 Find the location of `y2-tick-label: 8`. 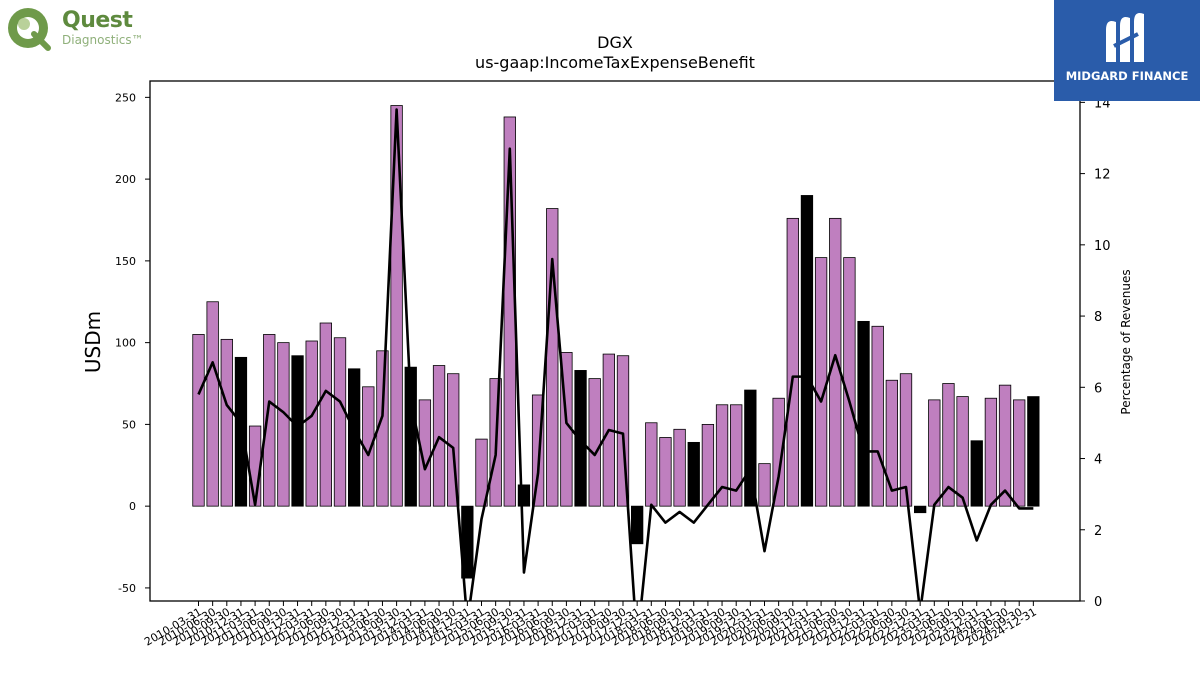

y2-tick-label: 8 is located at coordinates (1098, 317).